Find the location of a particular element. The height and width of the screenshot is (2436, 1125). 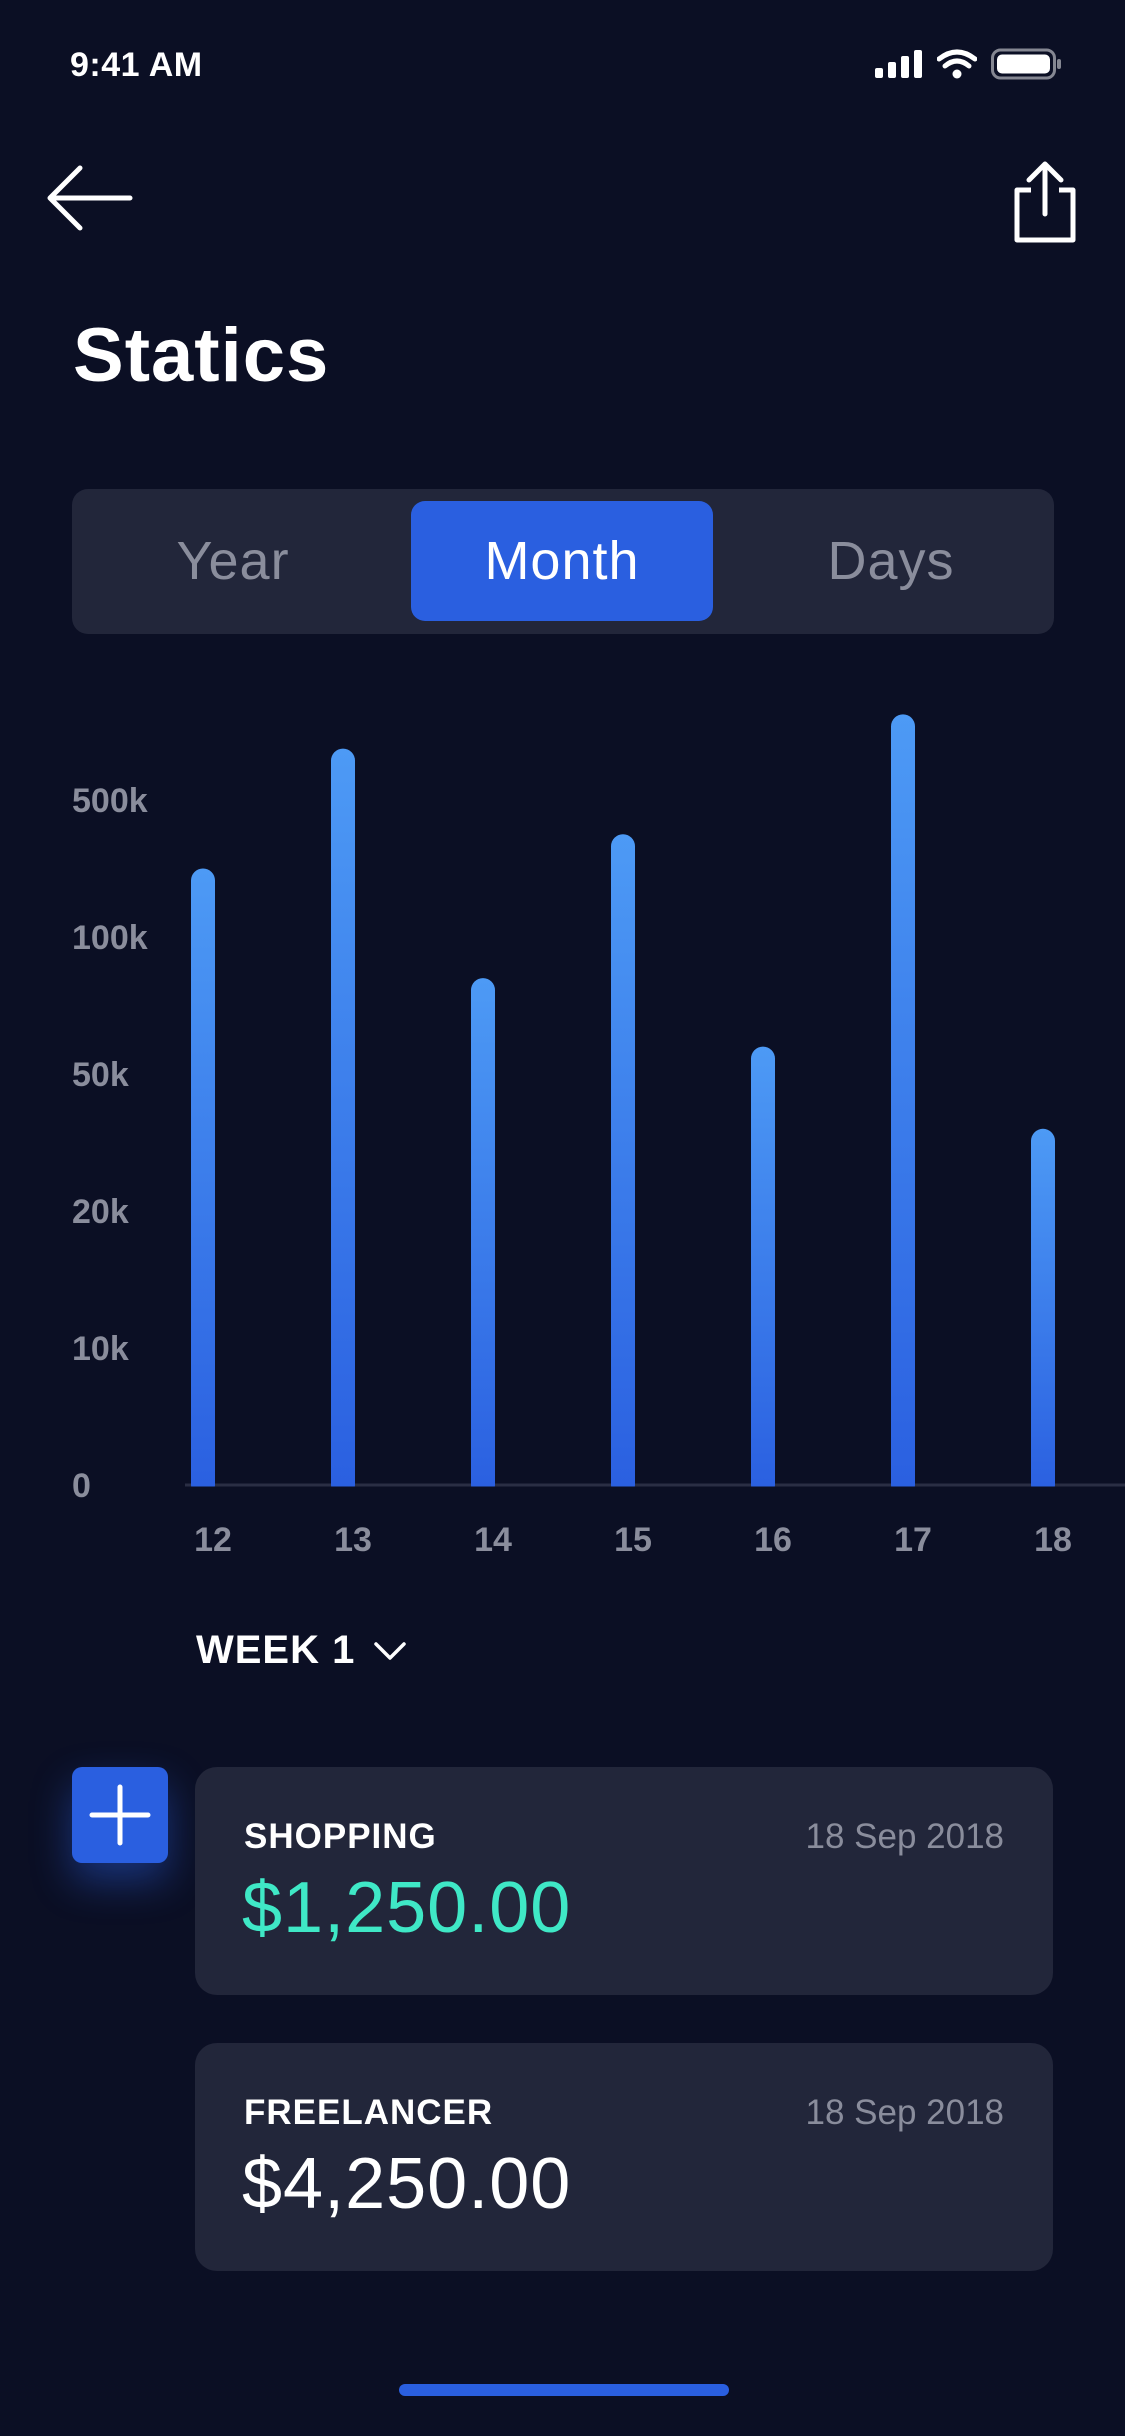

week-selector: WEEK 1 is located at coordinates (301, 1650).